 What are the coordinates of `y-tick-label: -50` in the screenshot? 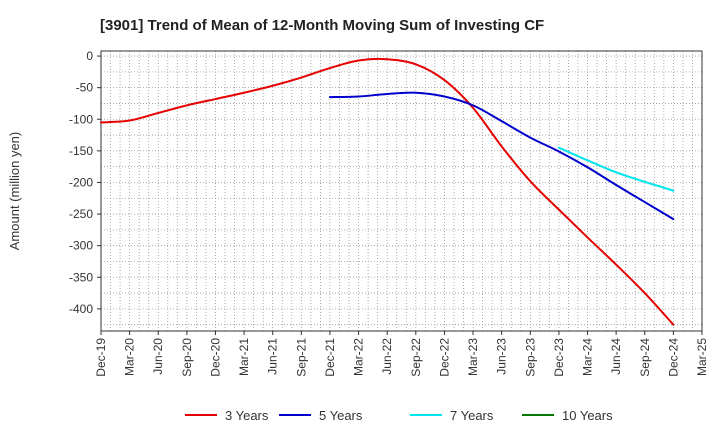 It's located at (85, 88).